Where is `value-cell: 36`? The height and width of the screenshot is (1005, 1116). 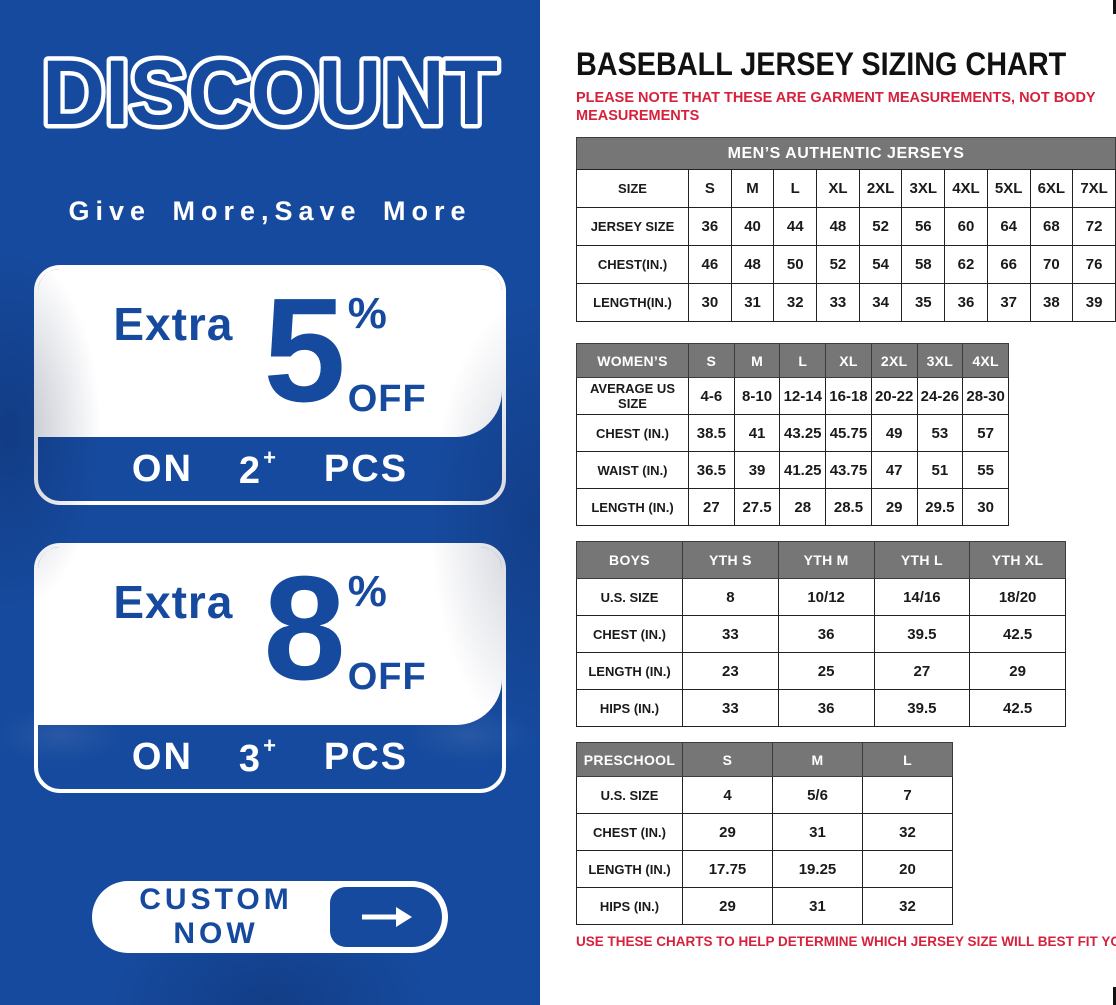 value-cell: 36 is located at coordinates (826, 708).